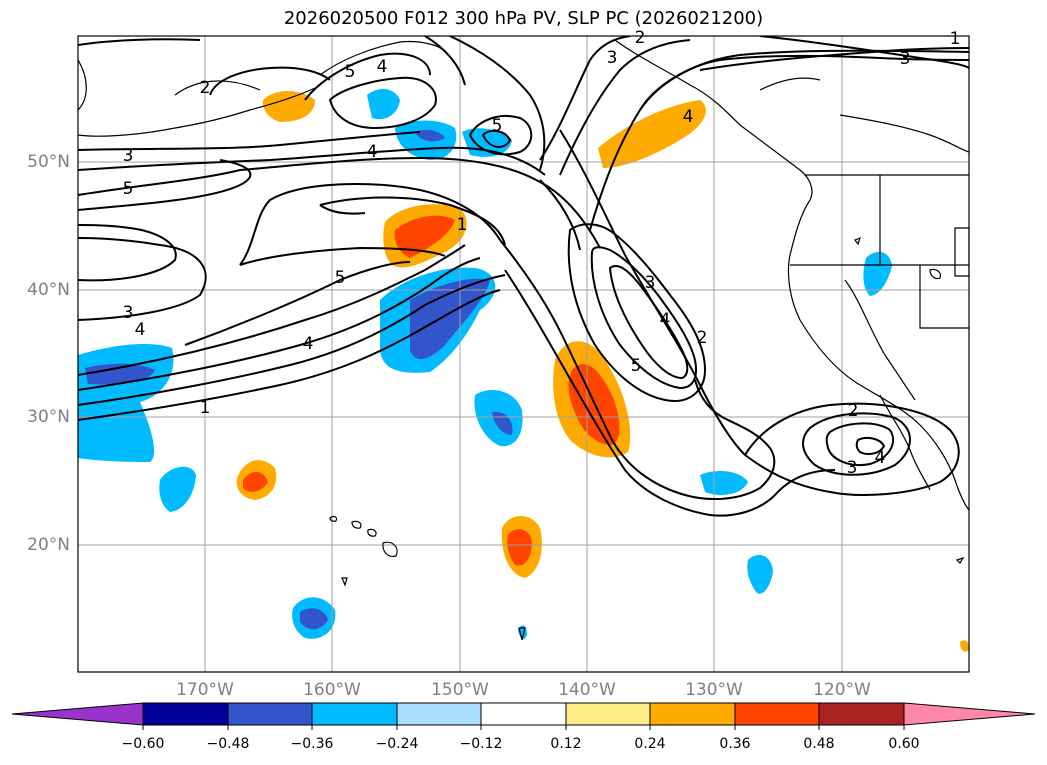  I want to click on colorbar-tick-label: −0.36, so click(312, 744).